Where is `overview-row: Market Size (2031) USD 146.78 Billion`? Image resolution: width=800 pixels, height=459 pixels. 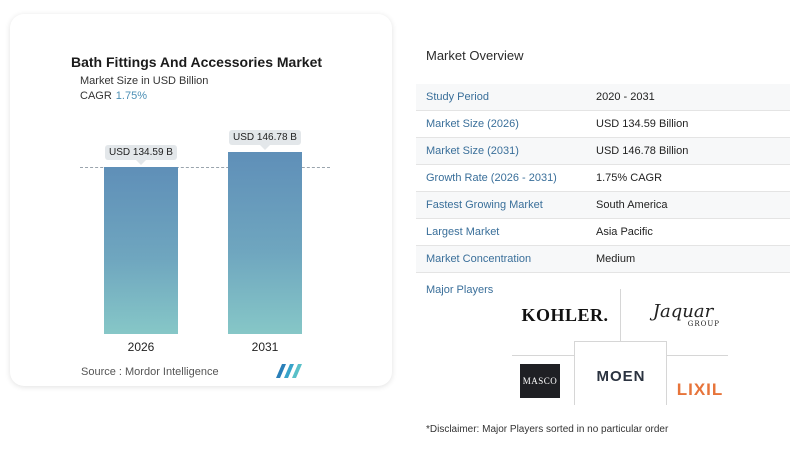
overview-row: Market Size (2031) USD 146.78 Billion is located at coordinates (603, 151).